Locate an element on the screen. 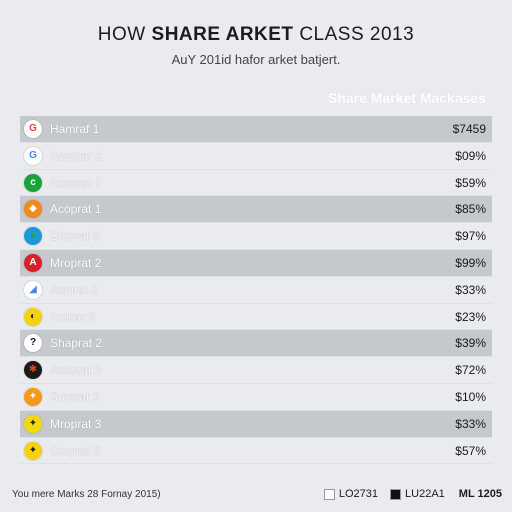 This screenshot has width=512, height=512. legend-label-2: LU22A1 is located at coordinates (425, 494).